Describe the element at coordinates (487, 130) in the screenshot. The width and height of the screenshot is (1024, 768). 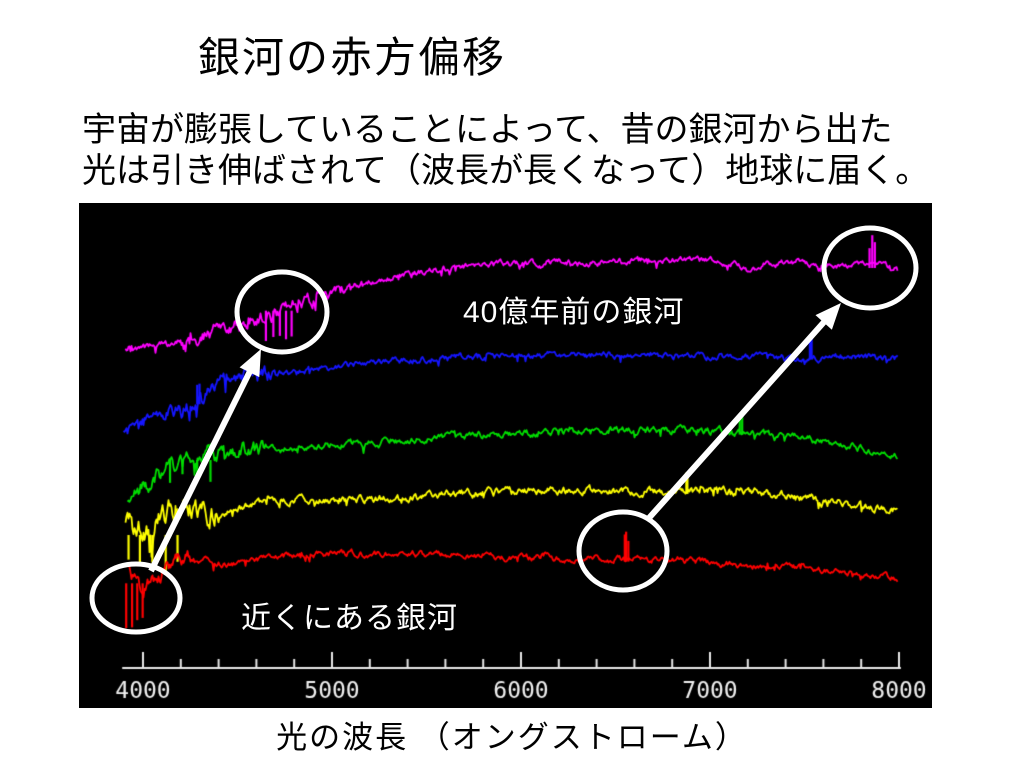
I see `subtitle-line-1: 宇宙が膨張していることによって、昔の銀河から出た` at that location.